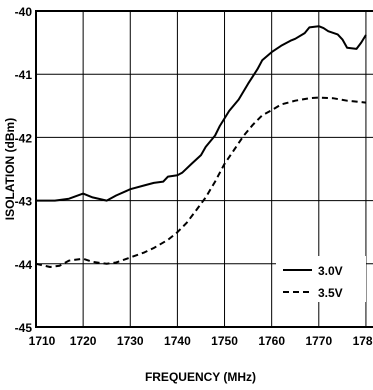 This screenshot has height=390, width=373. I want to click on x-tick-label: 1710, so click(42, 341).